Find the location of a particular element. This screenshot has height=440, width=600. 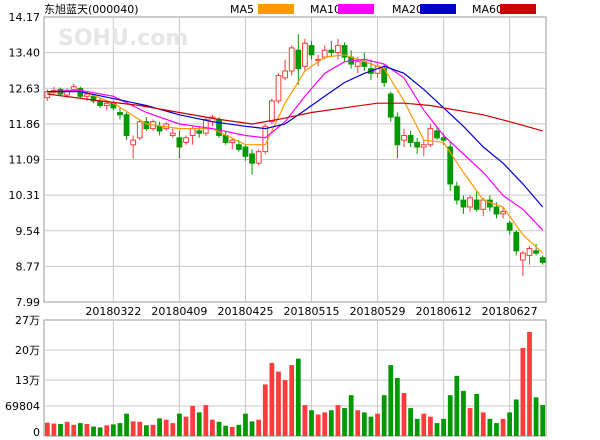

price-tick-label: 11.09 is located at coordinates (25, 160).